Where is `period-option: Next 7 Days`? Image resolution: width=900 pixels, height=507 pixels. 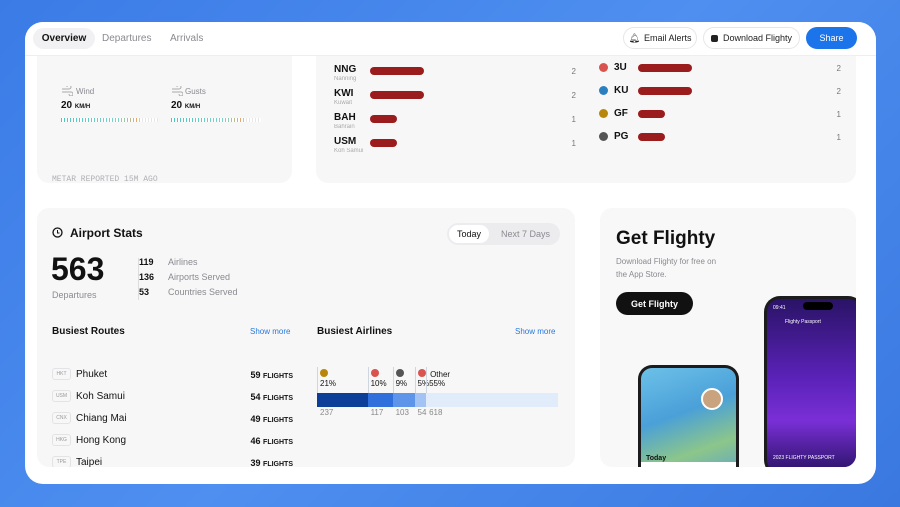
period-option: Next 7 Days is located at coordinates (526, 234).